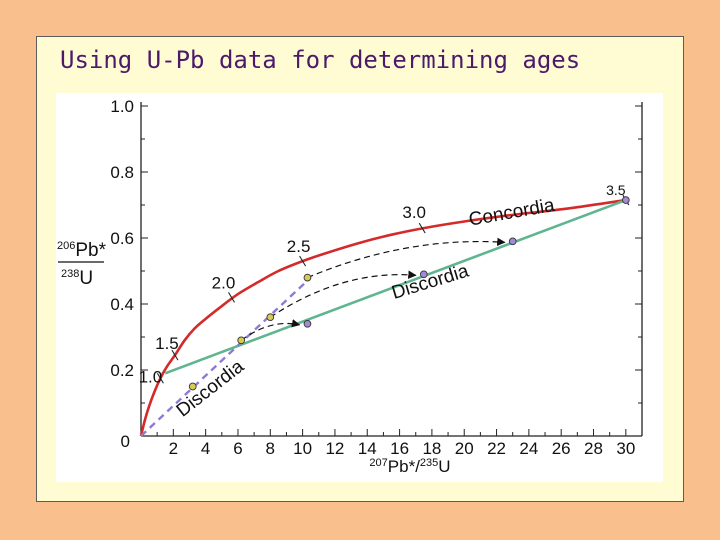  I want to click on x-tick-label: 30, so click(625, 448).